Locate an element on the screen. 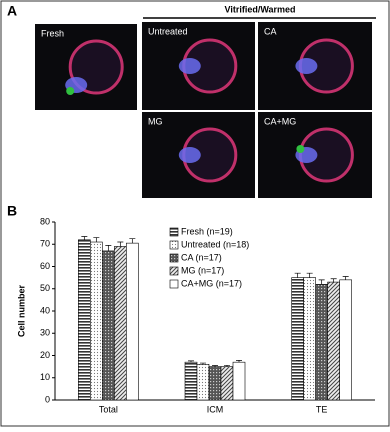 The width and height of the screenshot is (390, 432). y-axis-label: Cell number is located at coordinates (21, 311).